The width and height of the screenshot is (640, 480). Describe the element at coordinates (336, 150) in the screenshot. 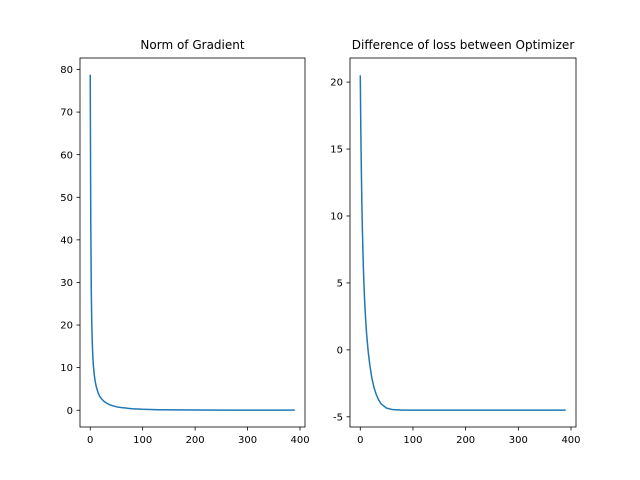

I see `y-tick-label: 15` at that location.